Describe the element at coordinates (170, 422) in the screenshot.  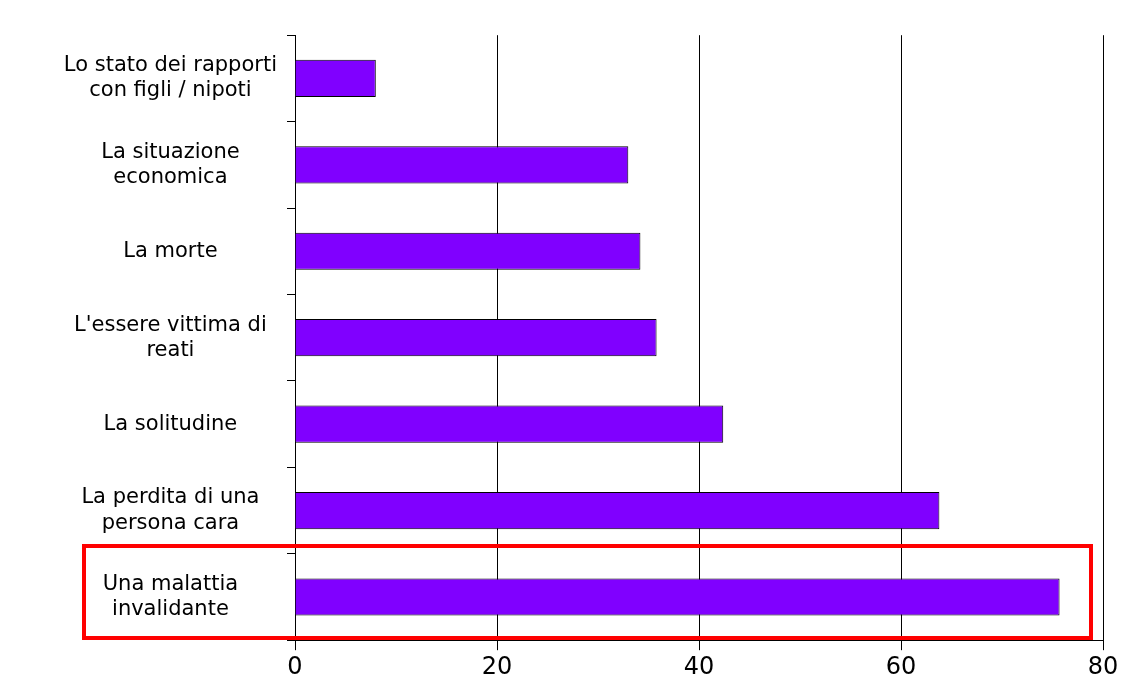
I see `y-tick-label: La solitudine` at that location.